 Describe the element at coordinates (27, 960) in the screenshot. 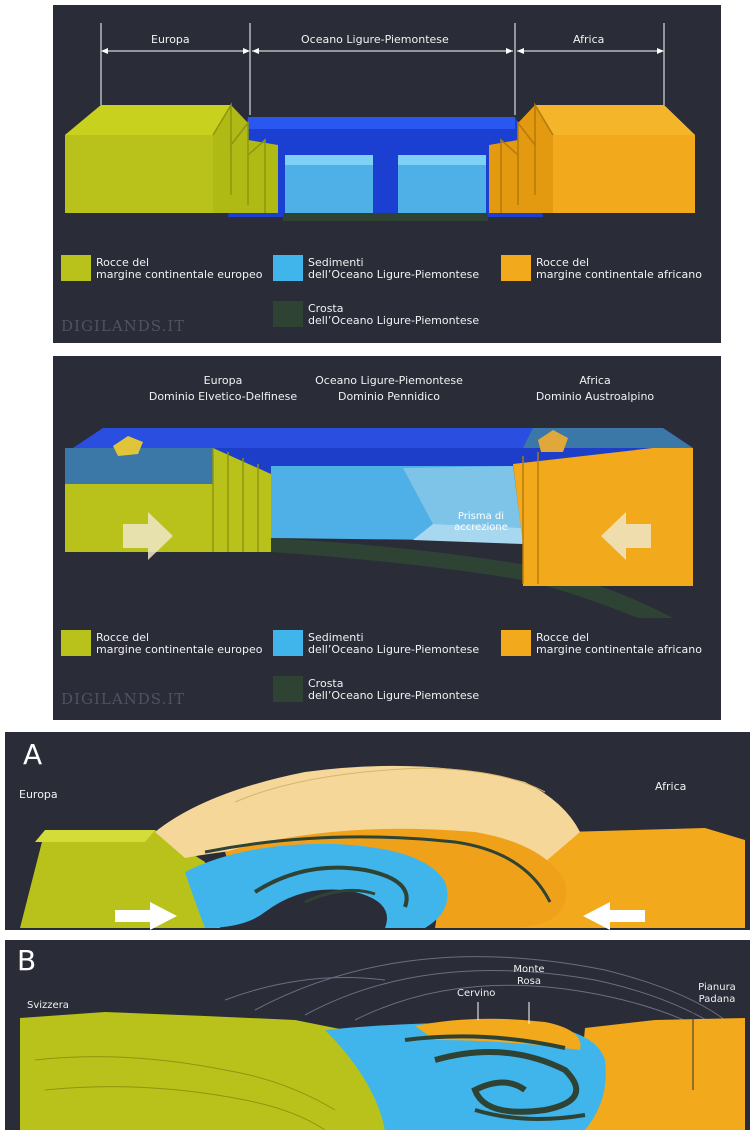

I see `panel-letter-b: B` at that location.